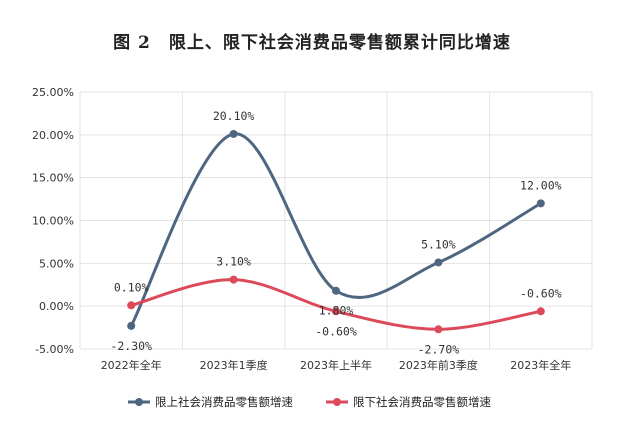 The height and width of the screenshot is (433, 624). I want to click on data-label-1: 5.10%, so click(438, 244).